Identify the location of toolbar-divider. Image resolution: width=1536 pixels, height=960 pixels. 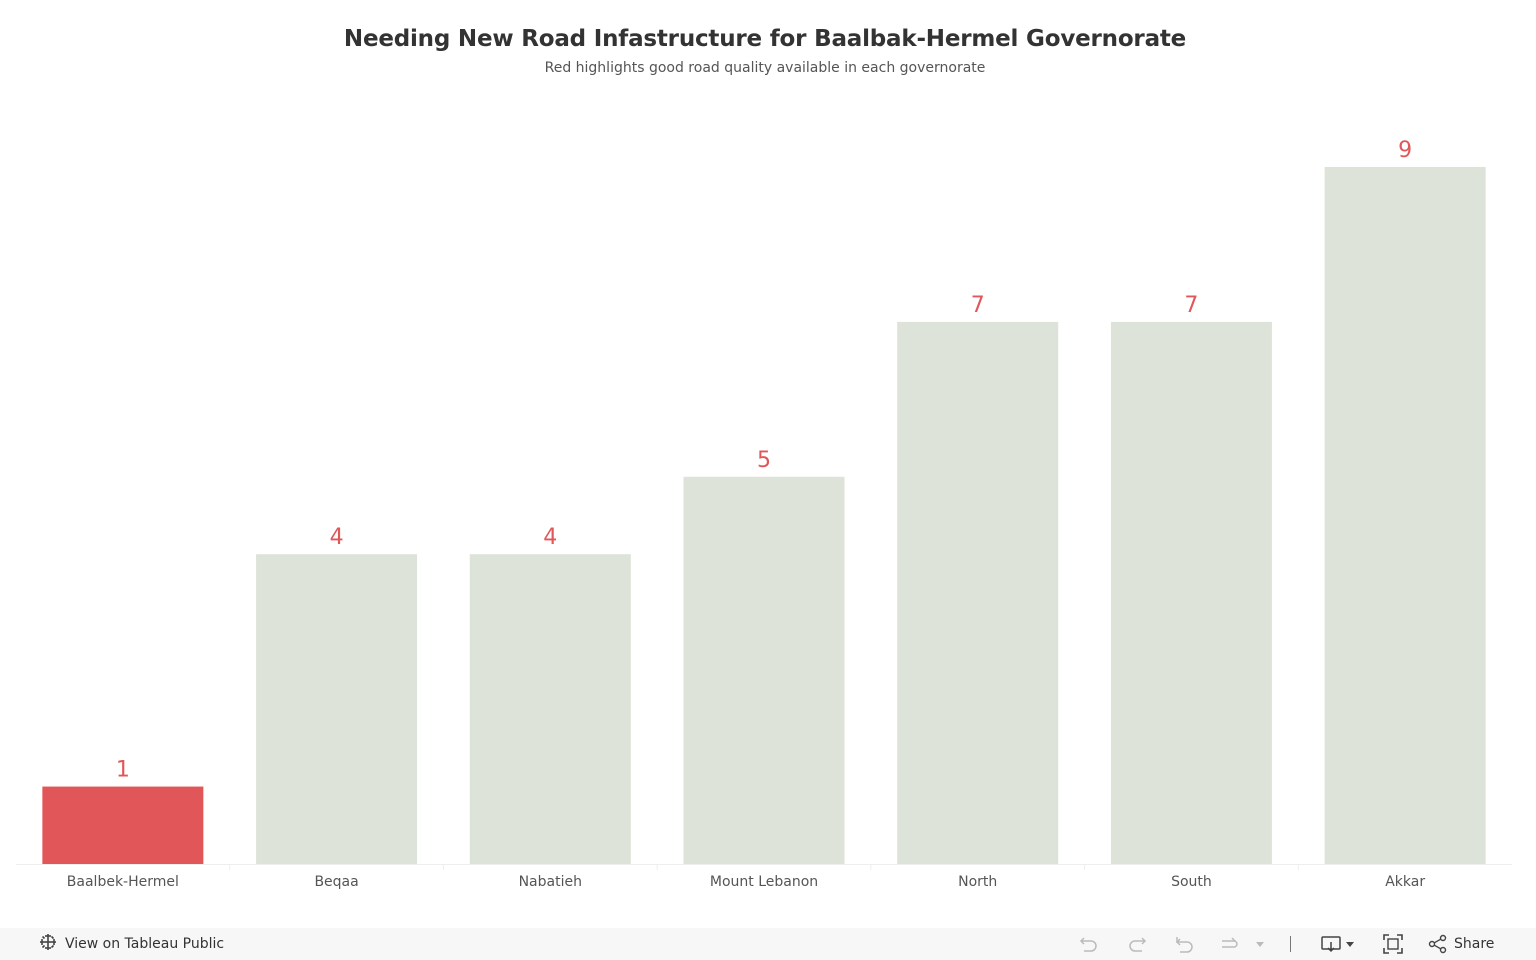
(1290, 944).